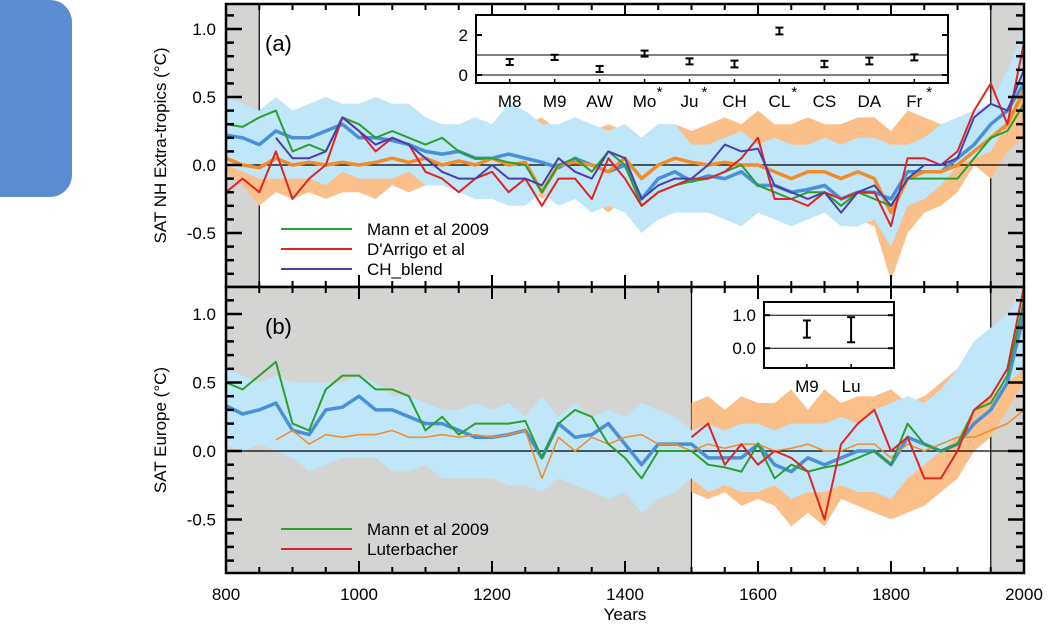  What do you see at coordinates (599, 101) in the screenshot?
I see `inset-category-label: AW` at bounding box center [599, 101].